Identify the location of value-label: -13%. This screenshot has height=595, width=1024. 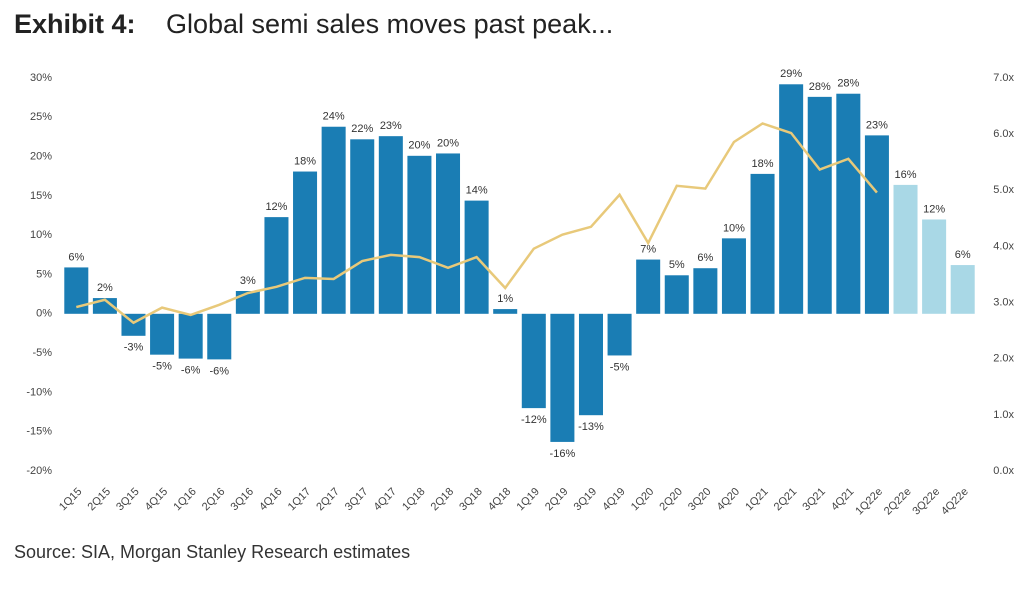
(591, 427).